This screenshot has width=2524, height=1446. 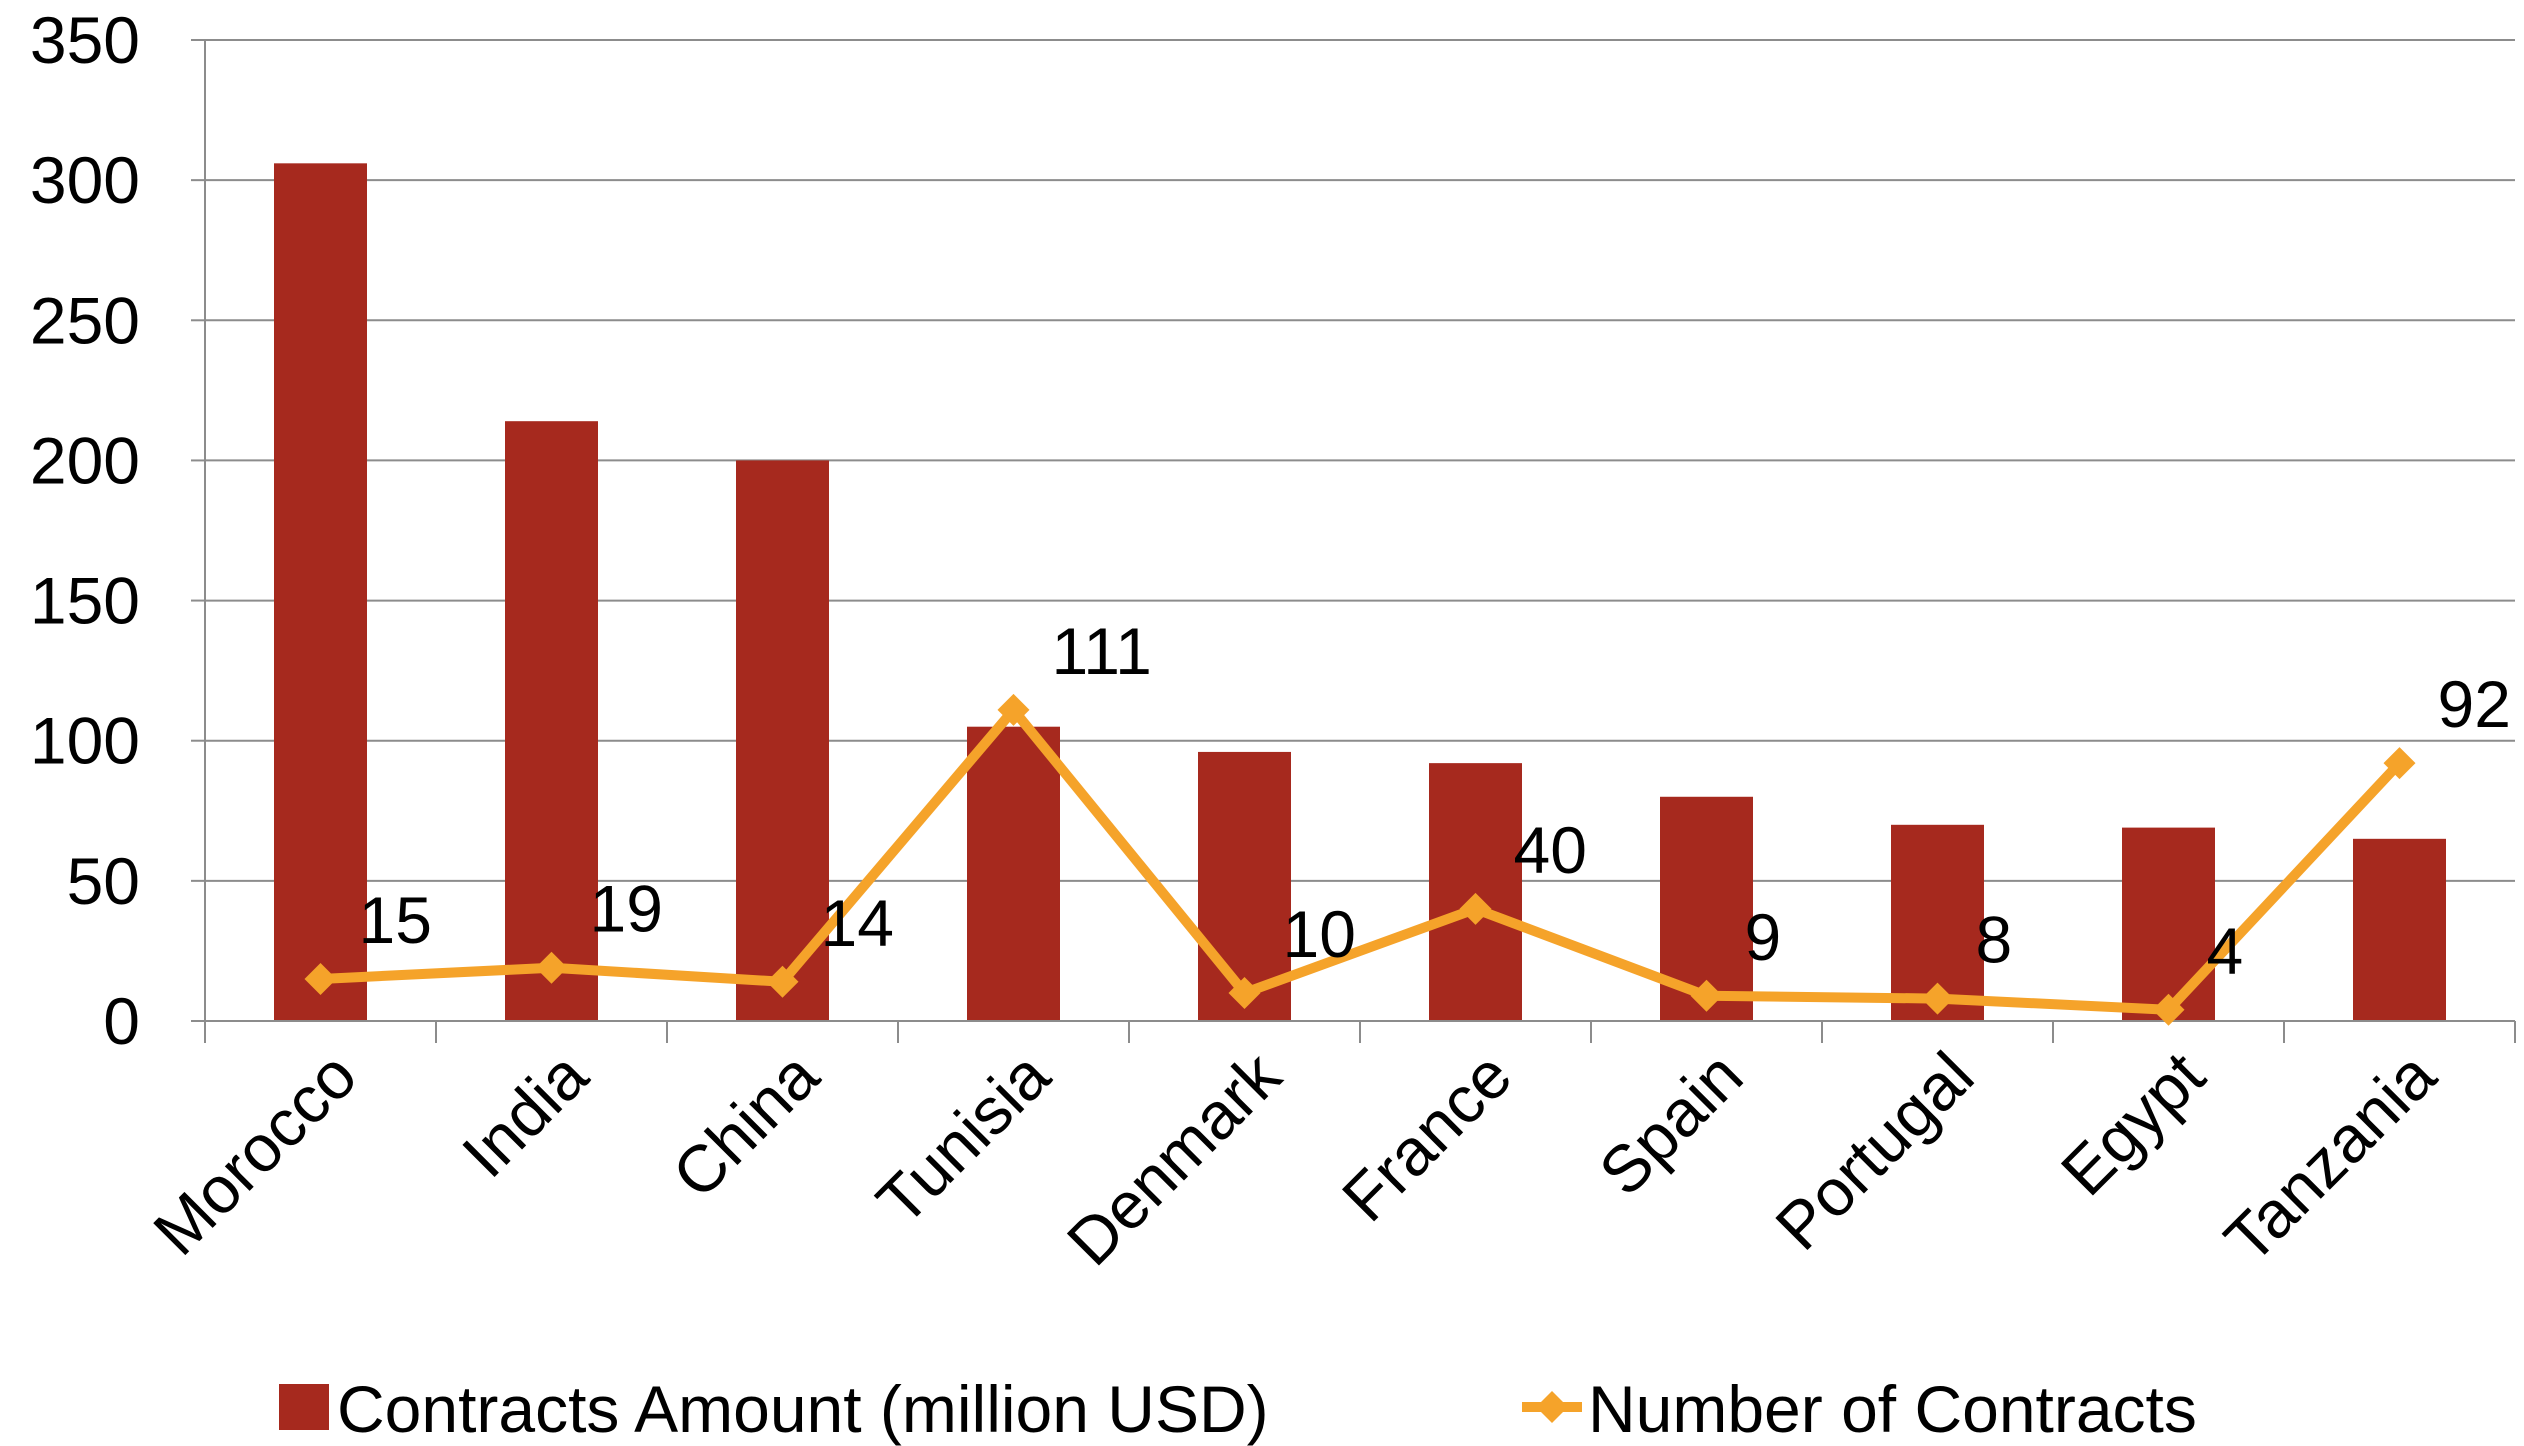 What do you see at coordinates (857, 923) in the screenshot?
I see `data-label-china: 14` at bounding box center [857, 923].